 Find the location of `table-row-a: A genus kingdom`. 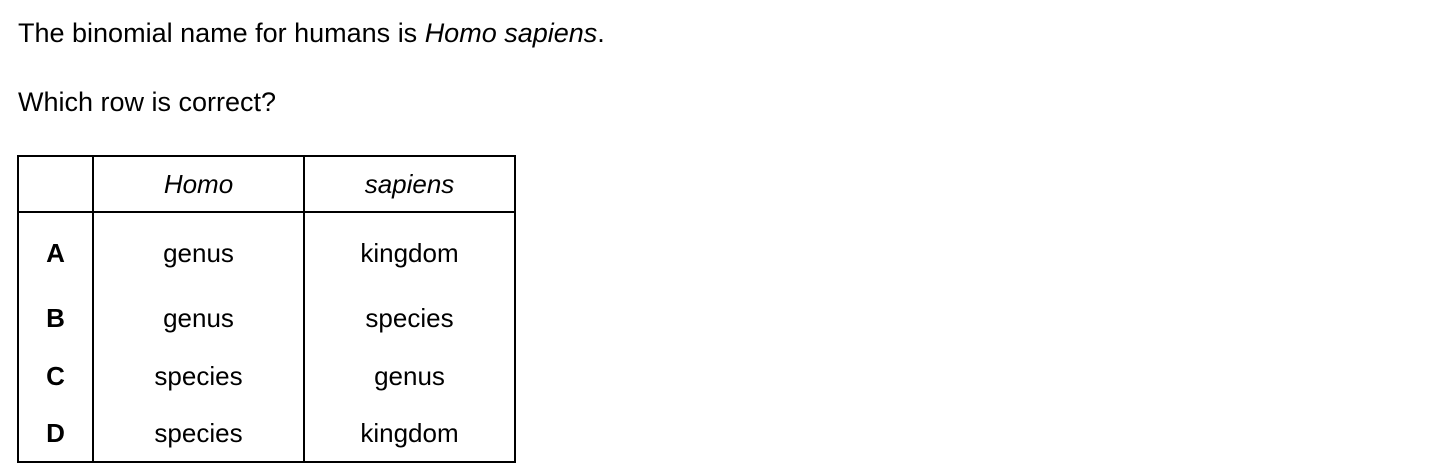

table-row-a: A genus kingdom is located at coordinates (266, 250).